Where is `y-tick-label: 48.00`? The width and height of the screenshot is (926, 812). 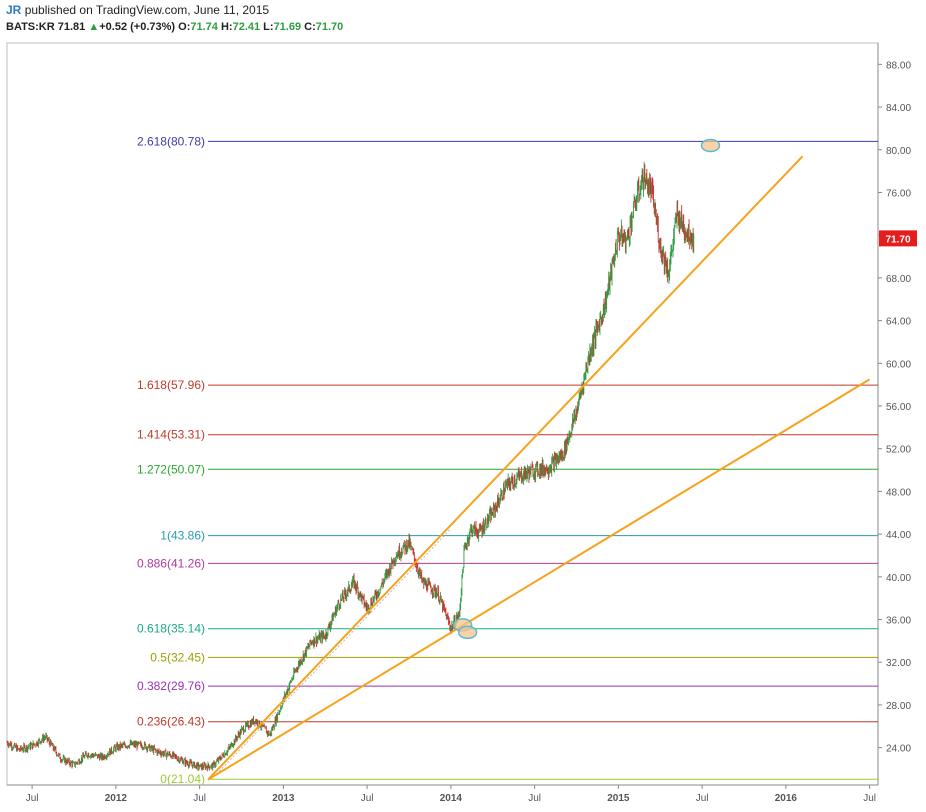 y-tick-label: 48.00 is located at coordinates (898, 492).